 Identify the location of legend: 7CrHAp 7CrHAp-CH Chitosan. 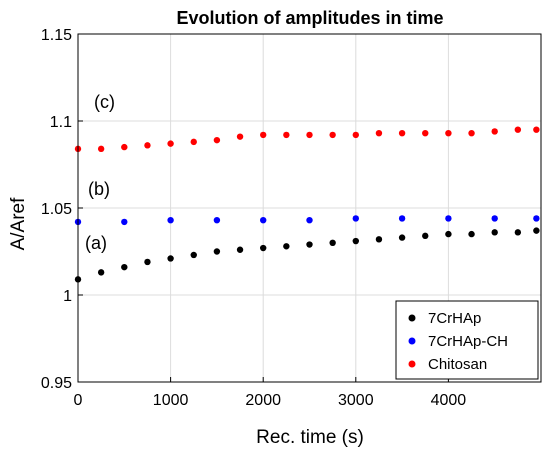
(467, 340).